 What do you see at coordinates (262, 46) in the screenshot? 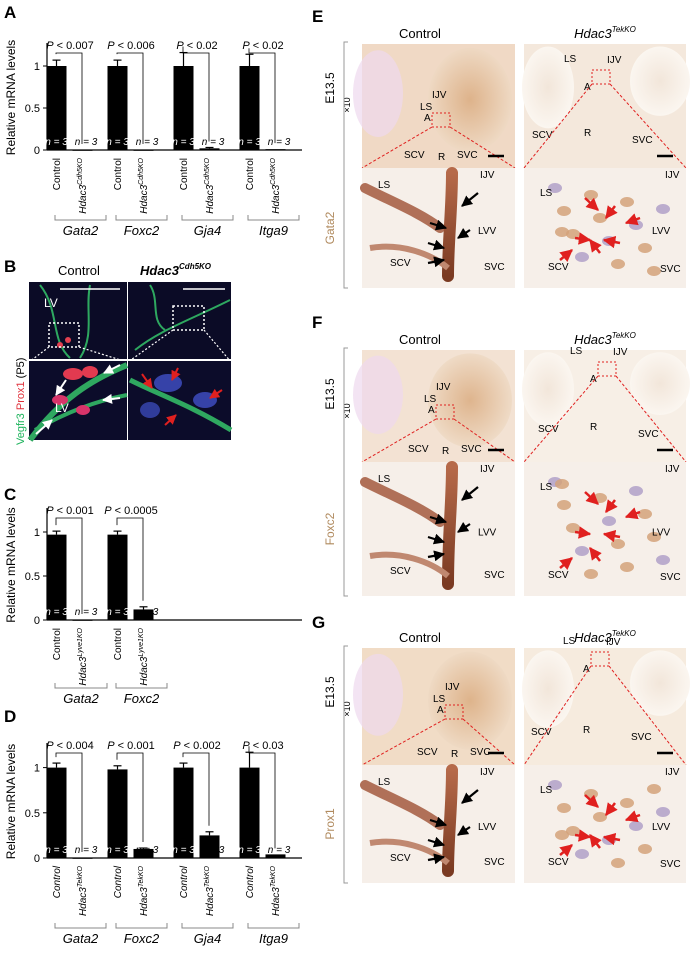
I see `p-value-label: P < 0.02` at bounding box center [262, 46].